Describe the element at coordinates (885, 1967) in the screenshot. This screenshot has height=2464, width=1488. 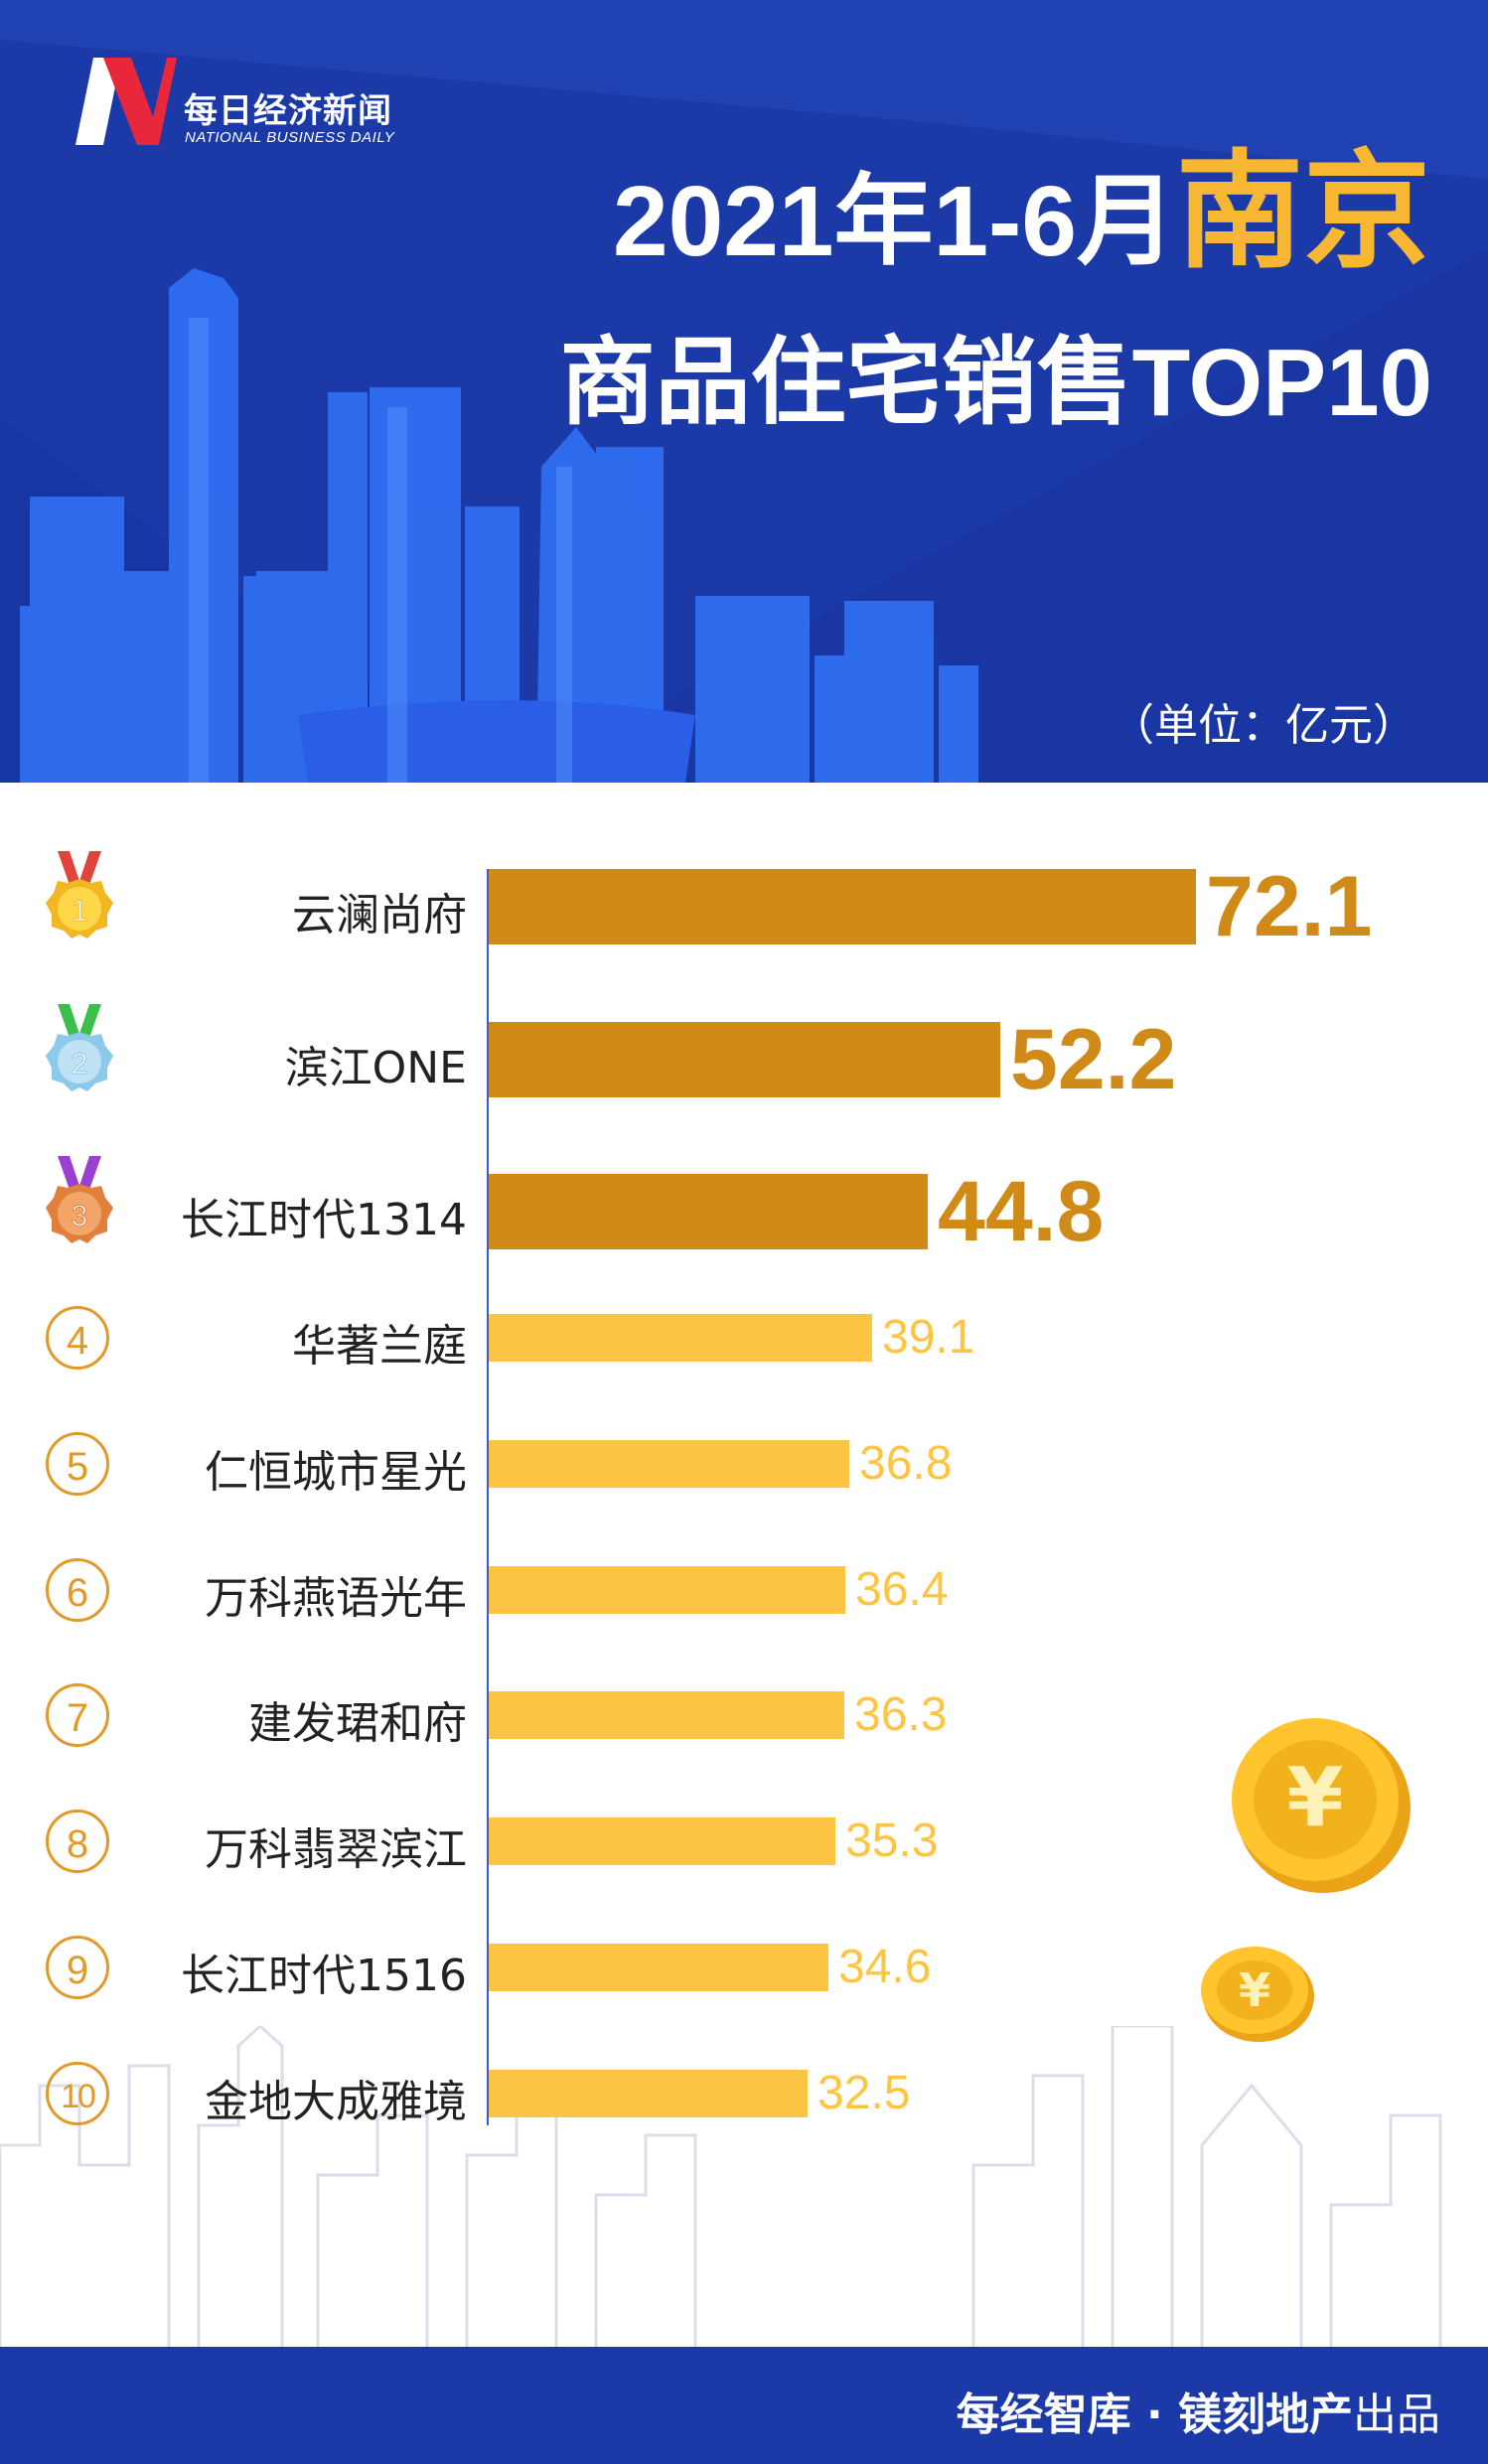
I see `bar-value-label: 34.6` at that location.